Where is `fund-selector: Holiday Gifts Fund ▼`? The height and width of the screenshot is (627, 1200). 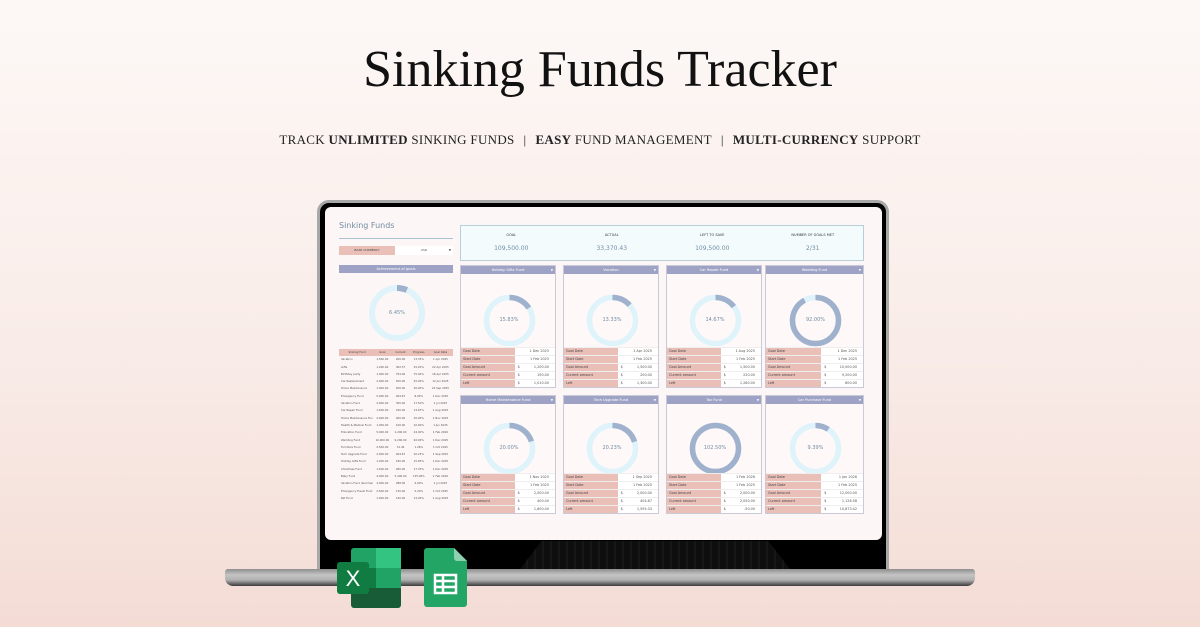
fund-selector: Holiday Gifts Fund ▼ is located at coordinates (508, 270).